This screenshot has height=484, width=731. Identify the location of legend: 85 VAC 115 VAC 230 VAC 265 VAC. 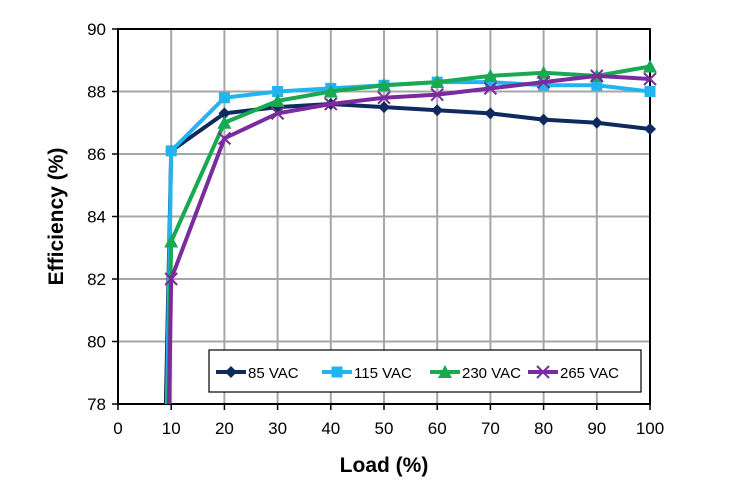
(425, 371).